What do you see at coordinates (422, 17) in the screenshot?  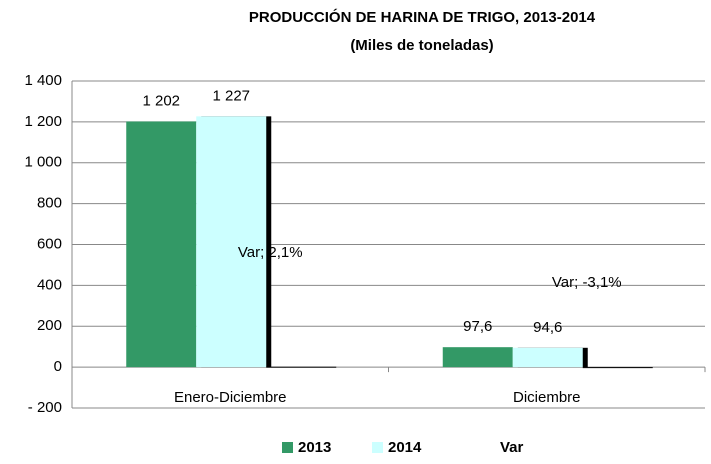 I see `chart-title: PRODUCCIÓN DE HARINA DE TRIGO, 2013-2014` at bounding box center [422, 17].